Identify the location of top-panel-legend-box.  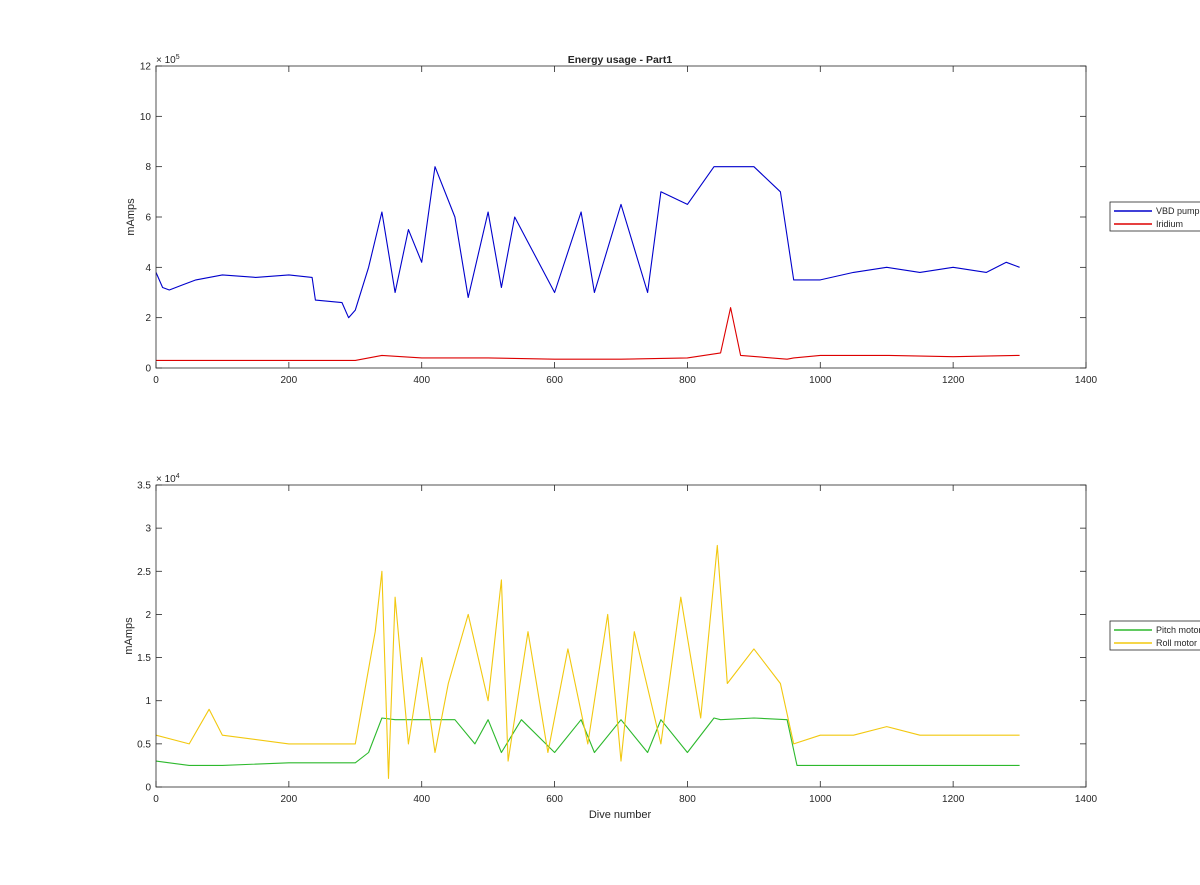
(1154, 216).